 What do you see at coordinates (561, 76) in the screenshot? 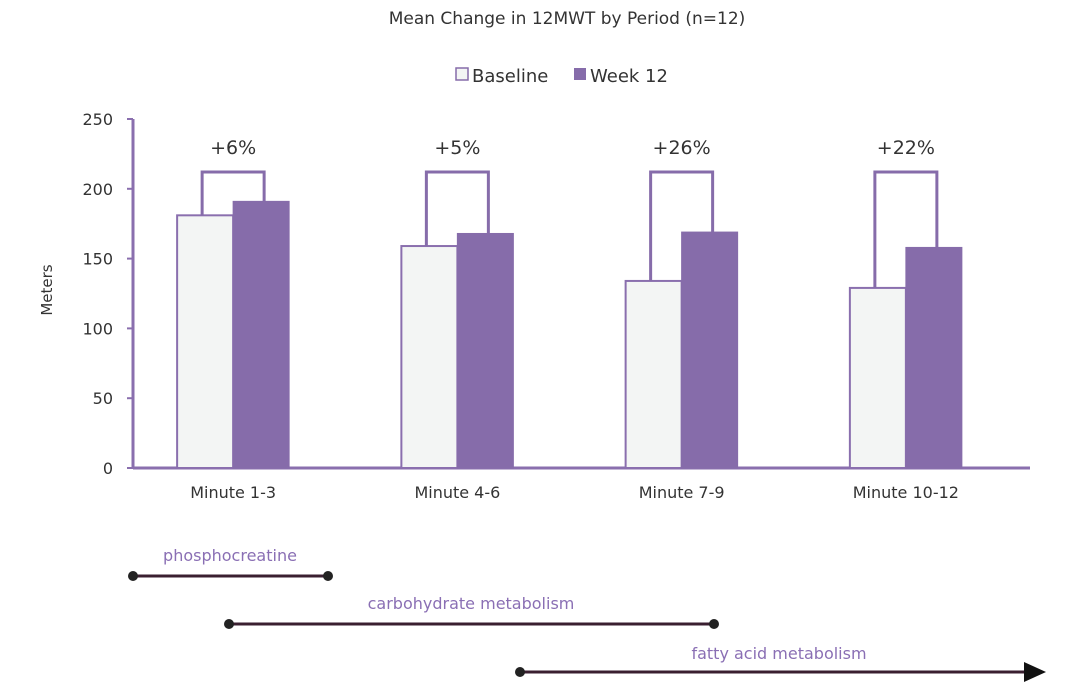
I see `legend: Baseline Week 12` at bounding box center [561, 76].